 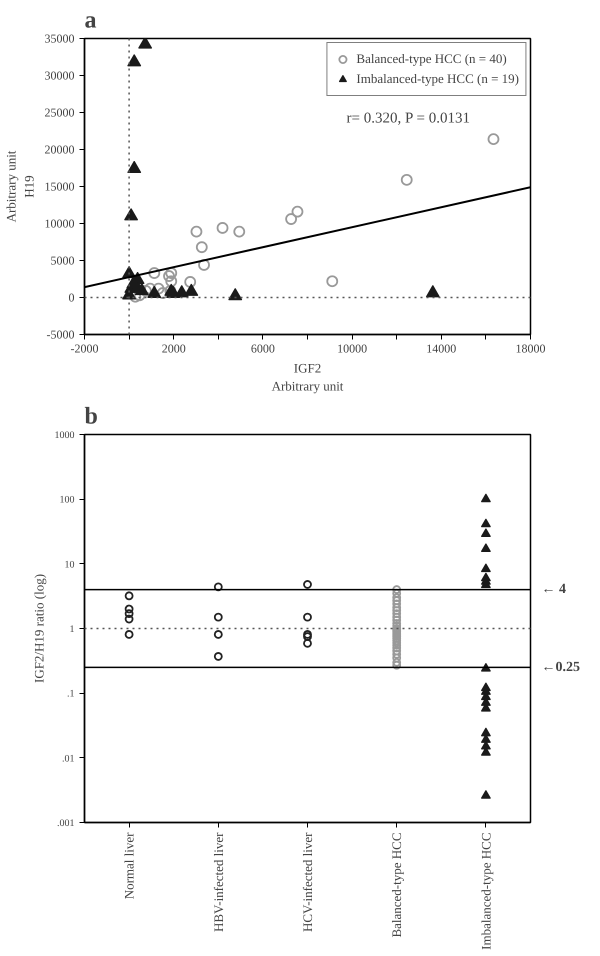 What do you see at coordinates (174, 349) in the screenshot?
I see `x-tick-label: 2000` at bounding box center [174, 349].